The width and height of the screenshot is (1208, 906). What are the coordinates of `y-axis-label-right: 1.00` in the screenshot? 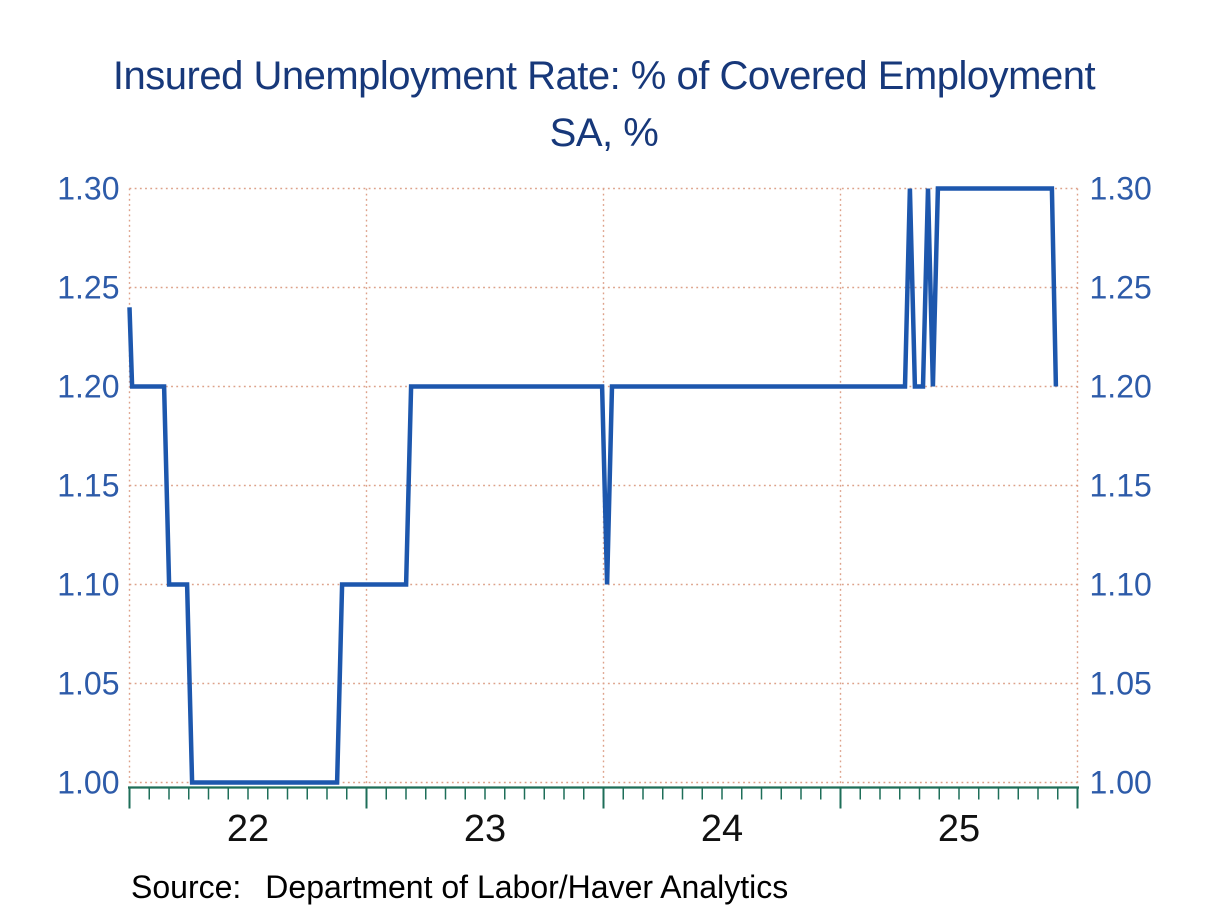 It's located at (1121, 783).